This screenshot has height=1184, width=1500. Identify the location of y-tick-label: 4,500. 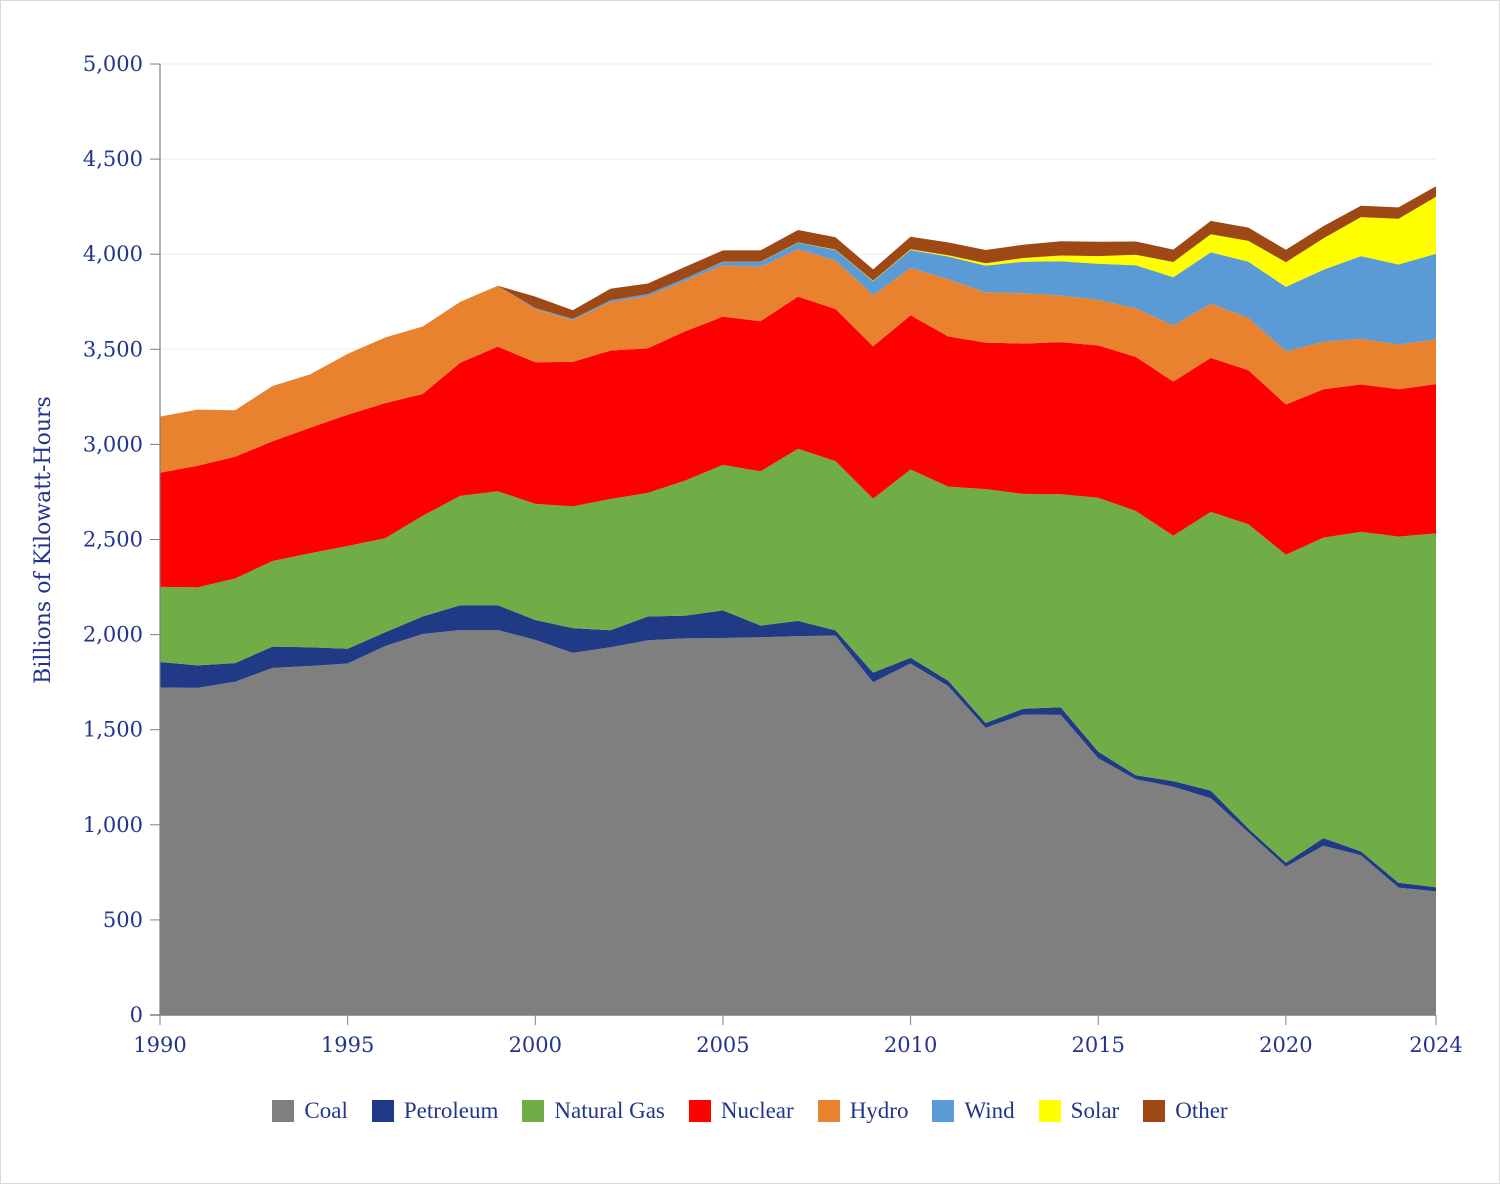
(113, 159).